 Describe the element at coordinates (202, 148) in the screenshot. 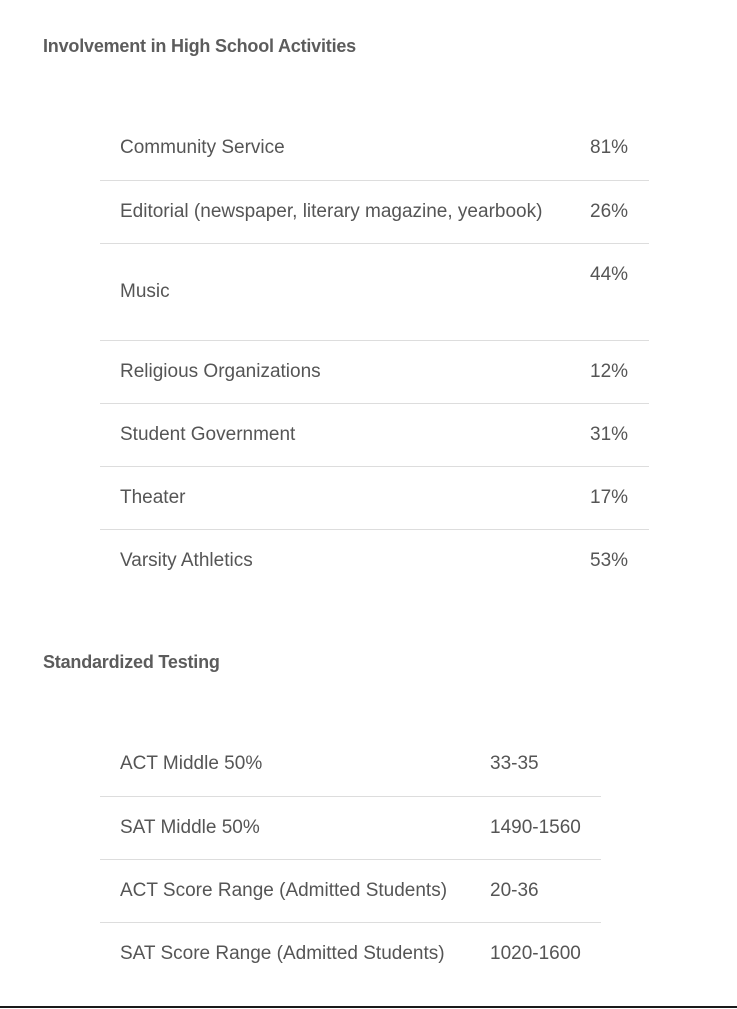

I see `activity-label: Community Service` at that location.